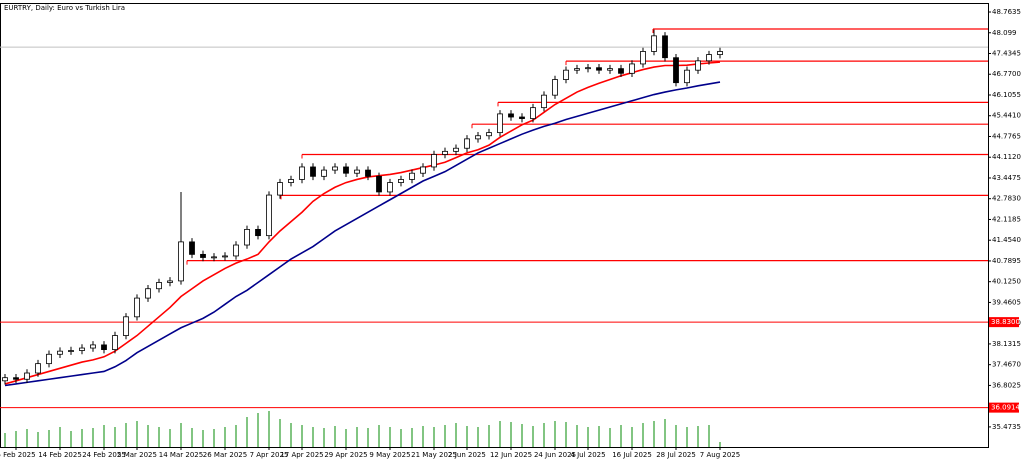  What do you see at coordinates (1006, 365) in the screenshot?
I see `y-tick-label: 37.4670` at bounding box center [1006, 365].